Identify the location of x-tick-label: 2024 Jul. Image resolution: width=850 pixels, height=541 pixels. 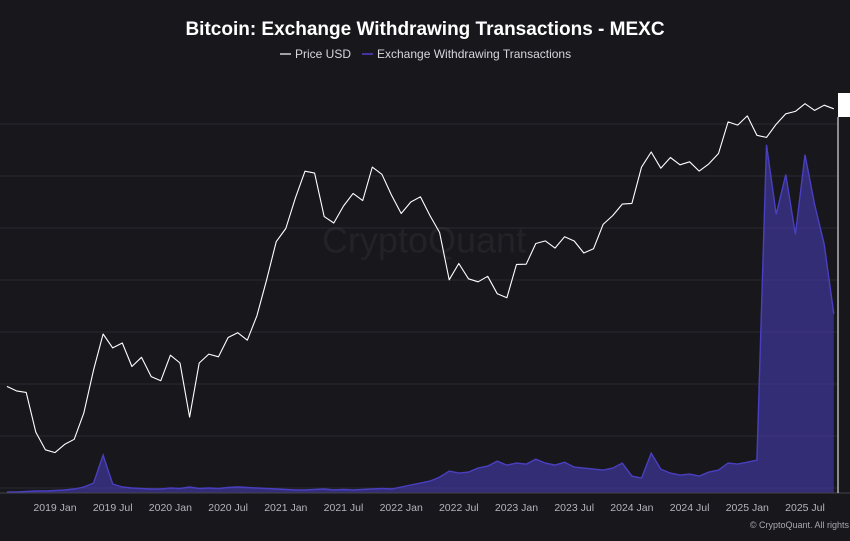
(690, 508).